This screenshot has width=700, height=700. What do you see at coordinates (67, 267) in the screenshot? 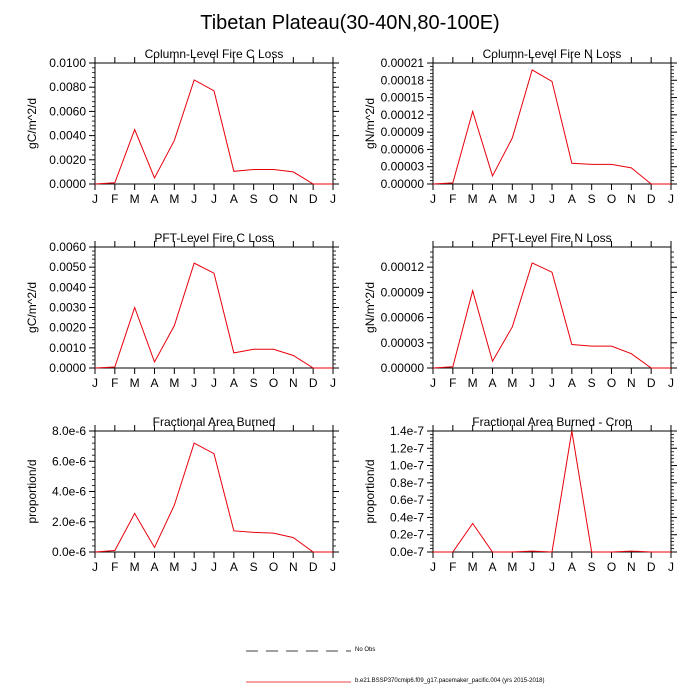
I see `y-tick-label: 0.0050` at bounding box center [67, 267].